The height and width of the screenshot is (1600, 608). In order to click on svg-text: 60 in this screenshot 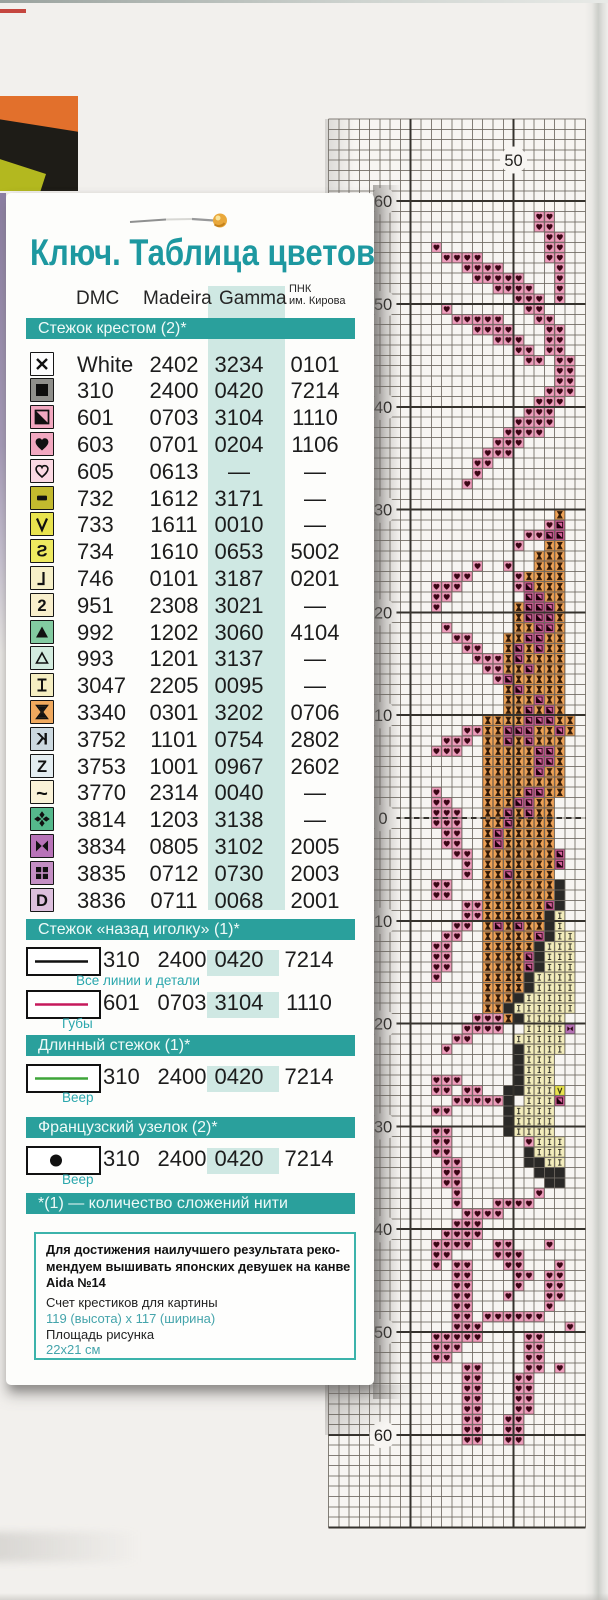, I will do `click(383, 1436)`.